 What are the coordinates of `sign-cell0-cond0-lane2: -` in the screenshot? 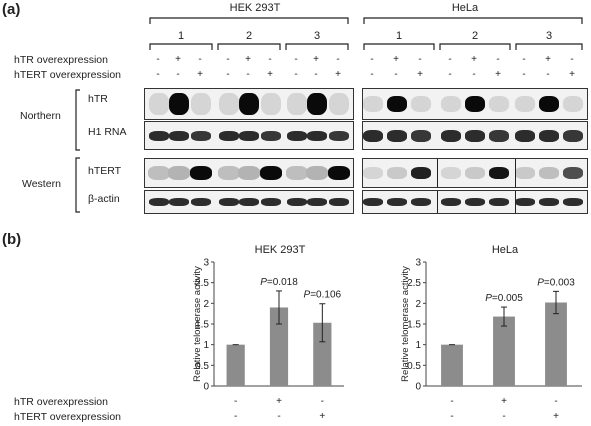 It's located at (200, 59).